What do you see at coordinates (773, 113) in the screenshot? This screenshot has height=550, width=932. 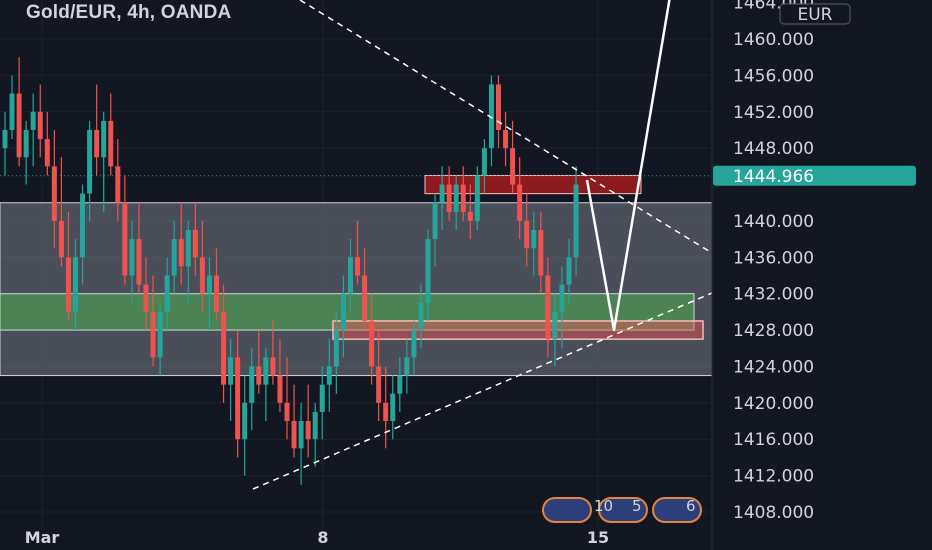 I see `price-tick-label: 1452.000` at bounding box center [773, 113].